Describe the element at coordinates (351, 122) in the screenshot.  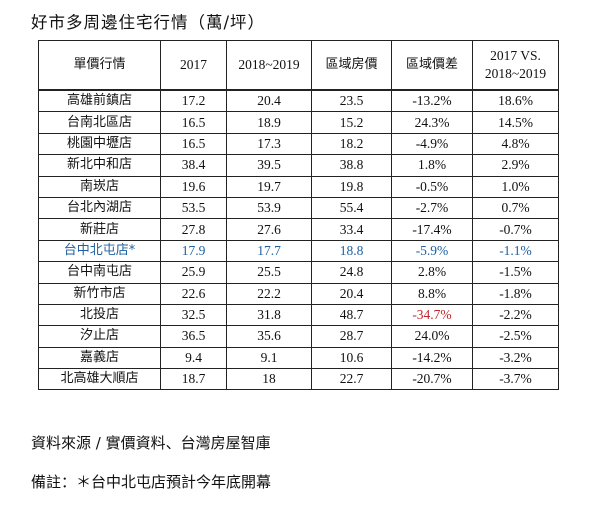
I see `area-price-cell: 15.2` at that location.